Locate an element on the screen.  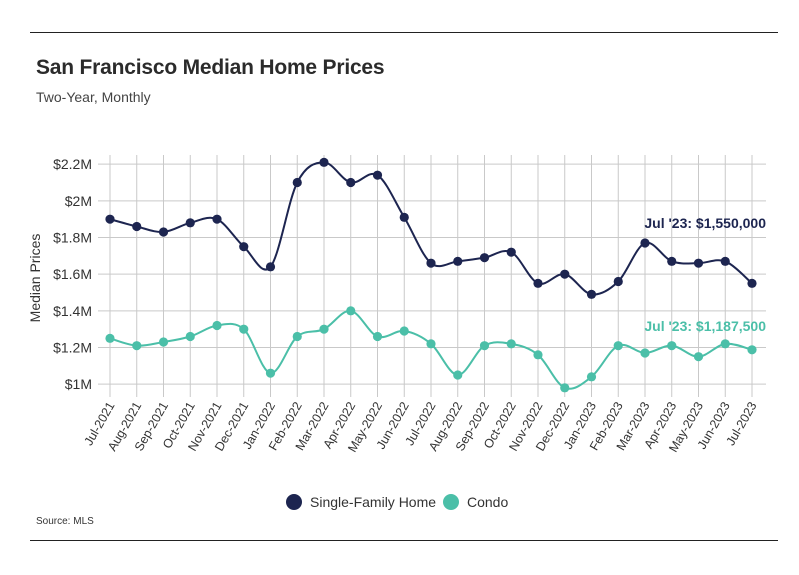
legend-label: Condo is located at coordinates (487, 502).